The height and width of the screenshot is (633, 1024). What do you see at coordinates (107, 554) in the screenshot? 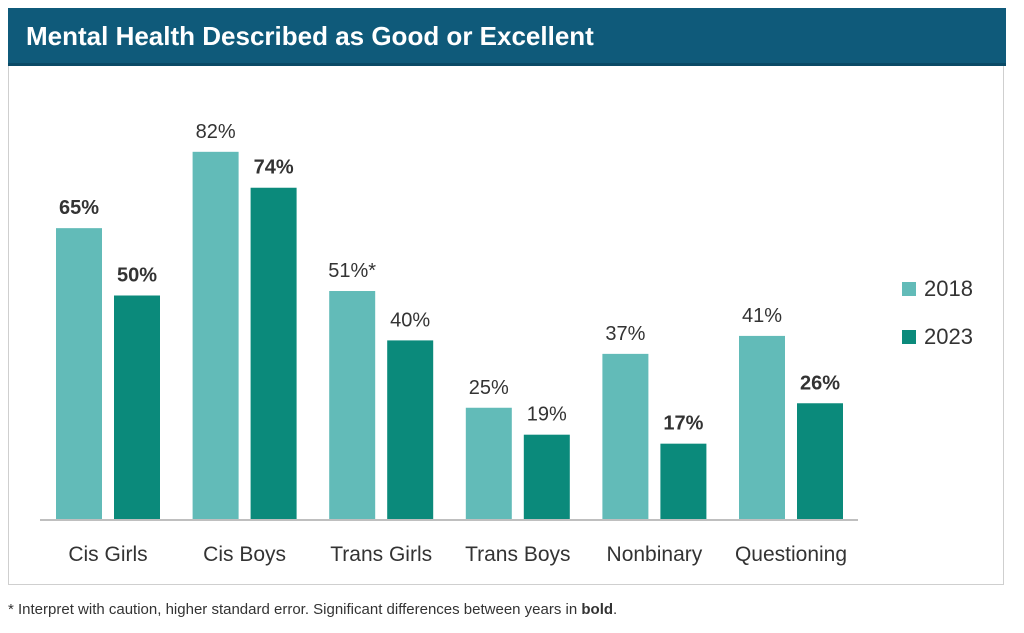
I see `category-label: Cis Girls` at bounding box center [107, 554].